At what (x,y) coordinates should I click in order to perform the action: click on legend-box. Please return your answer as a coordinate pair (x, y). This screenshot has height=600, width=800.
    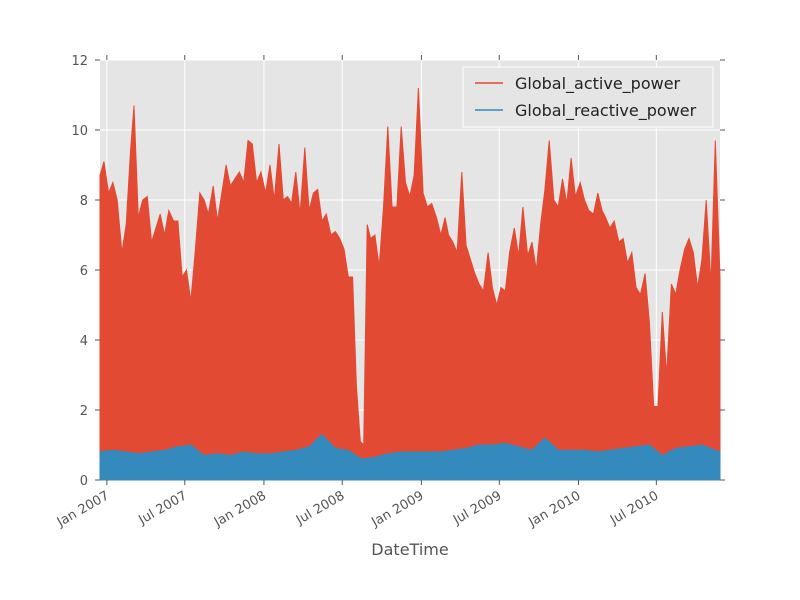
    Looking at the image, I should click on (588, 97).